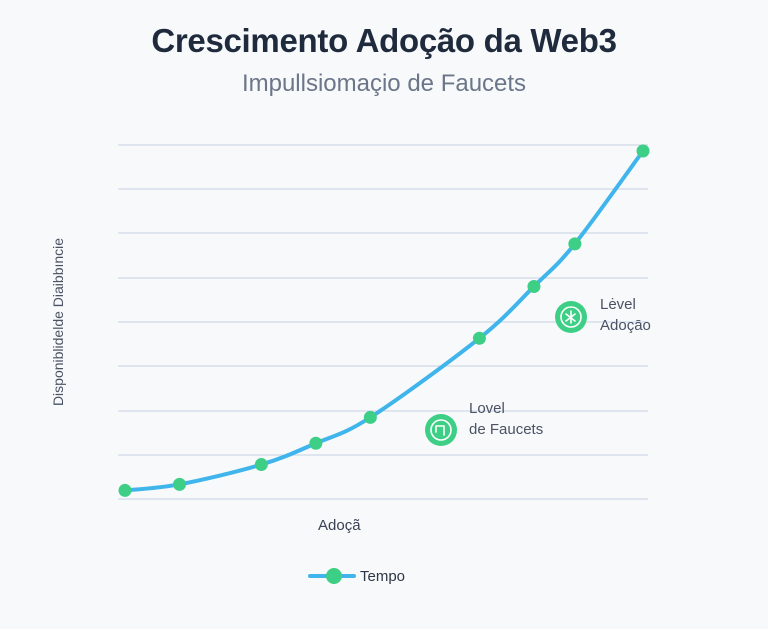  Describe the element at coordinates (332, 576) in the screenshot. I see `legend-swatch` at that location.